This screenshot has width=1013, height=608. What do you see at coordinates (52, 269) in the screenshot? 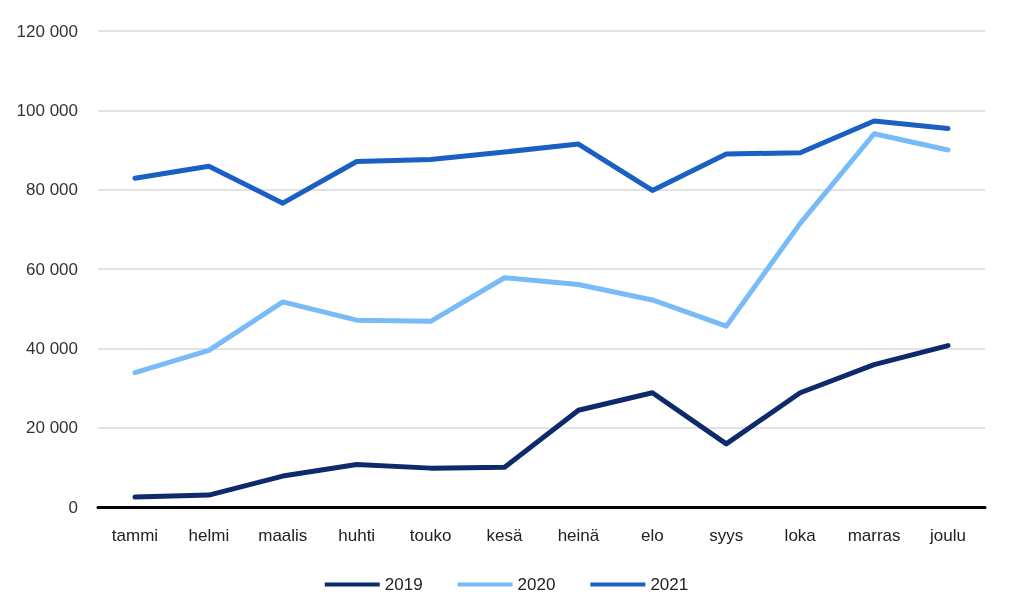
I see `y-tick-label: 60 000` at bounding box center [52, 269].